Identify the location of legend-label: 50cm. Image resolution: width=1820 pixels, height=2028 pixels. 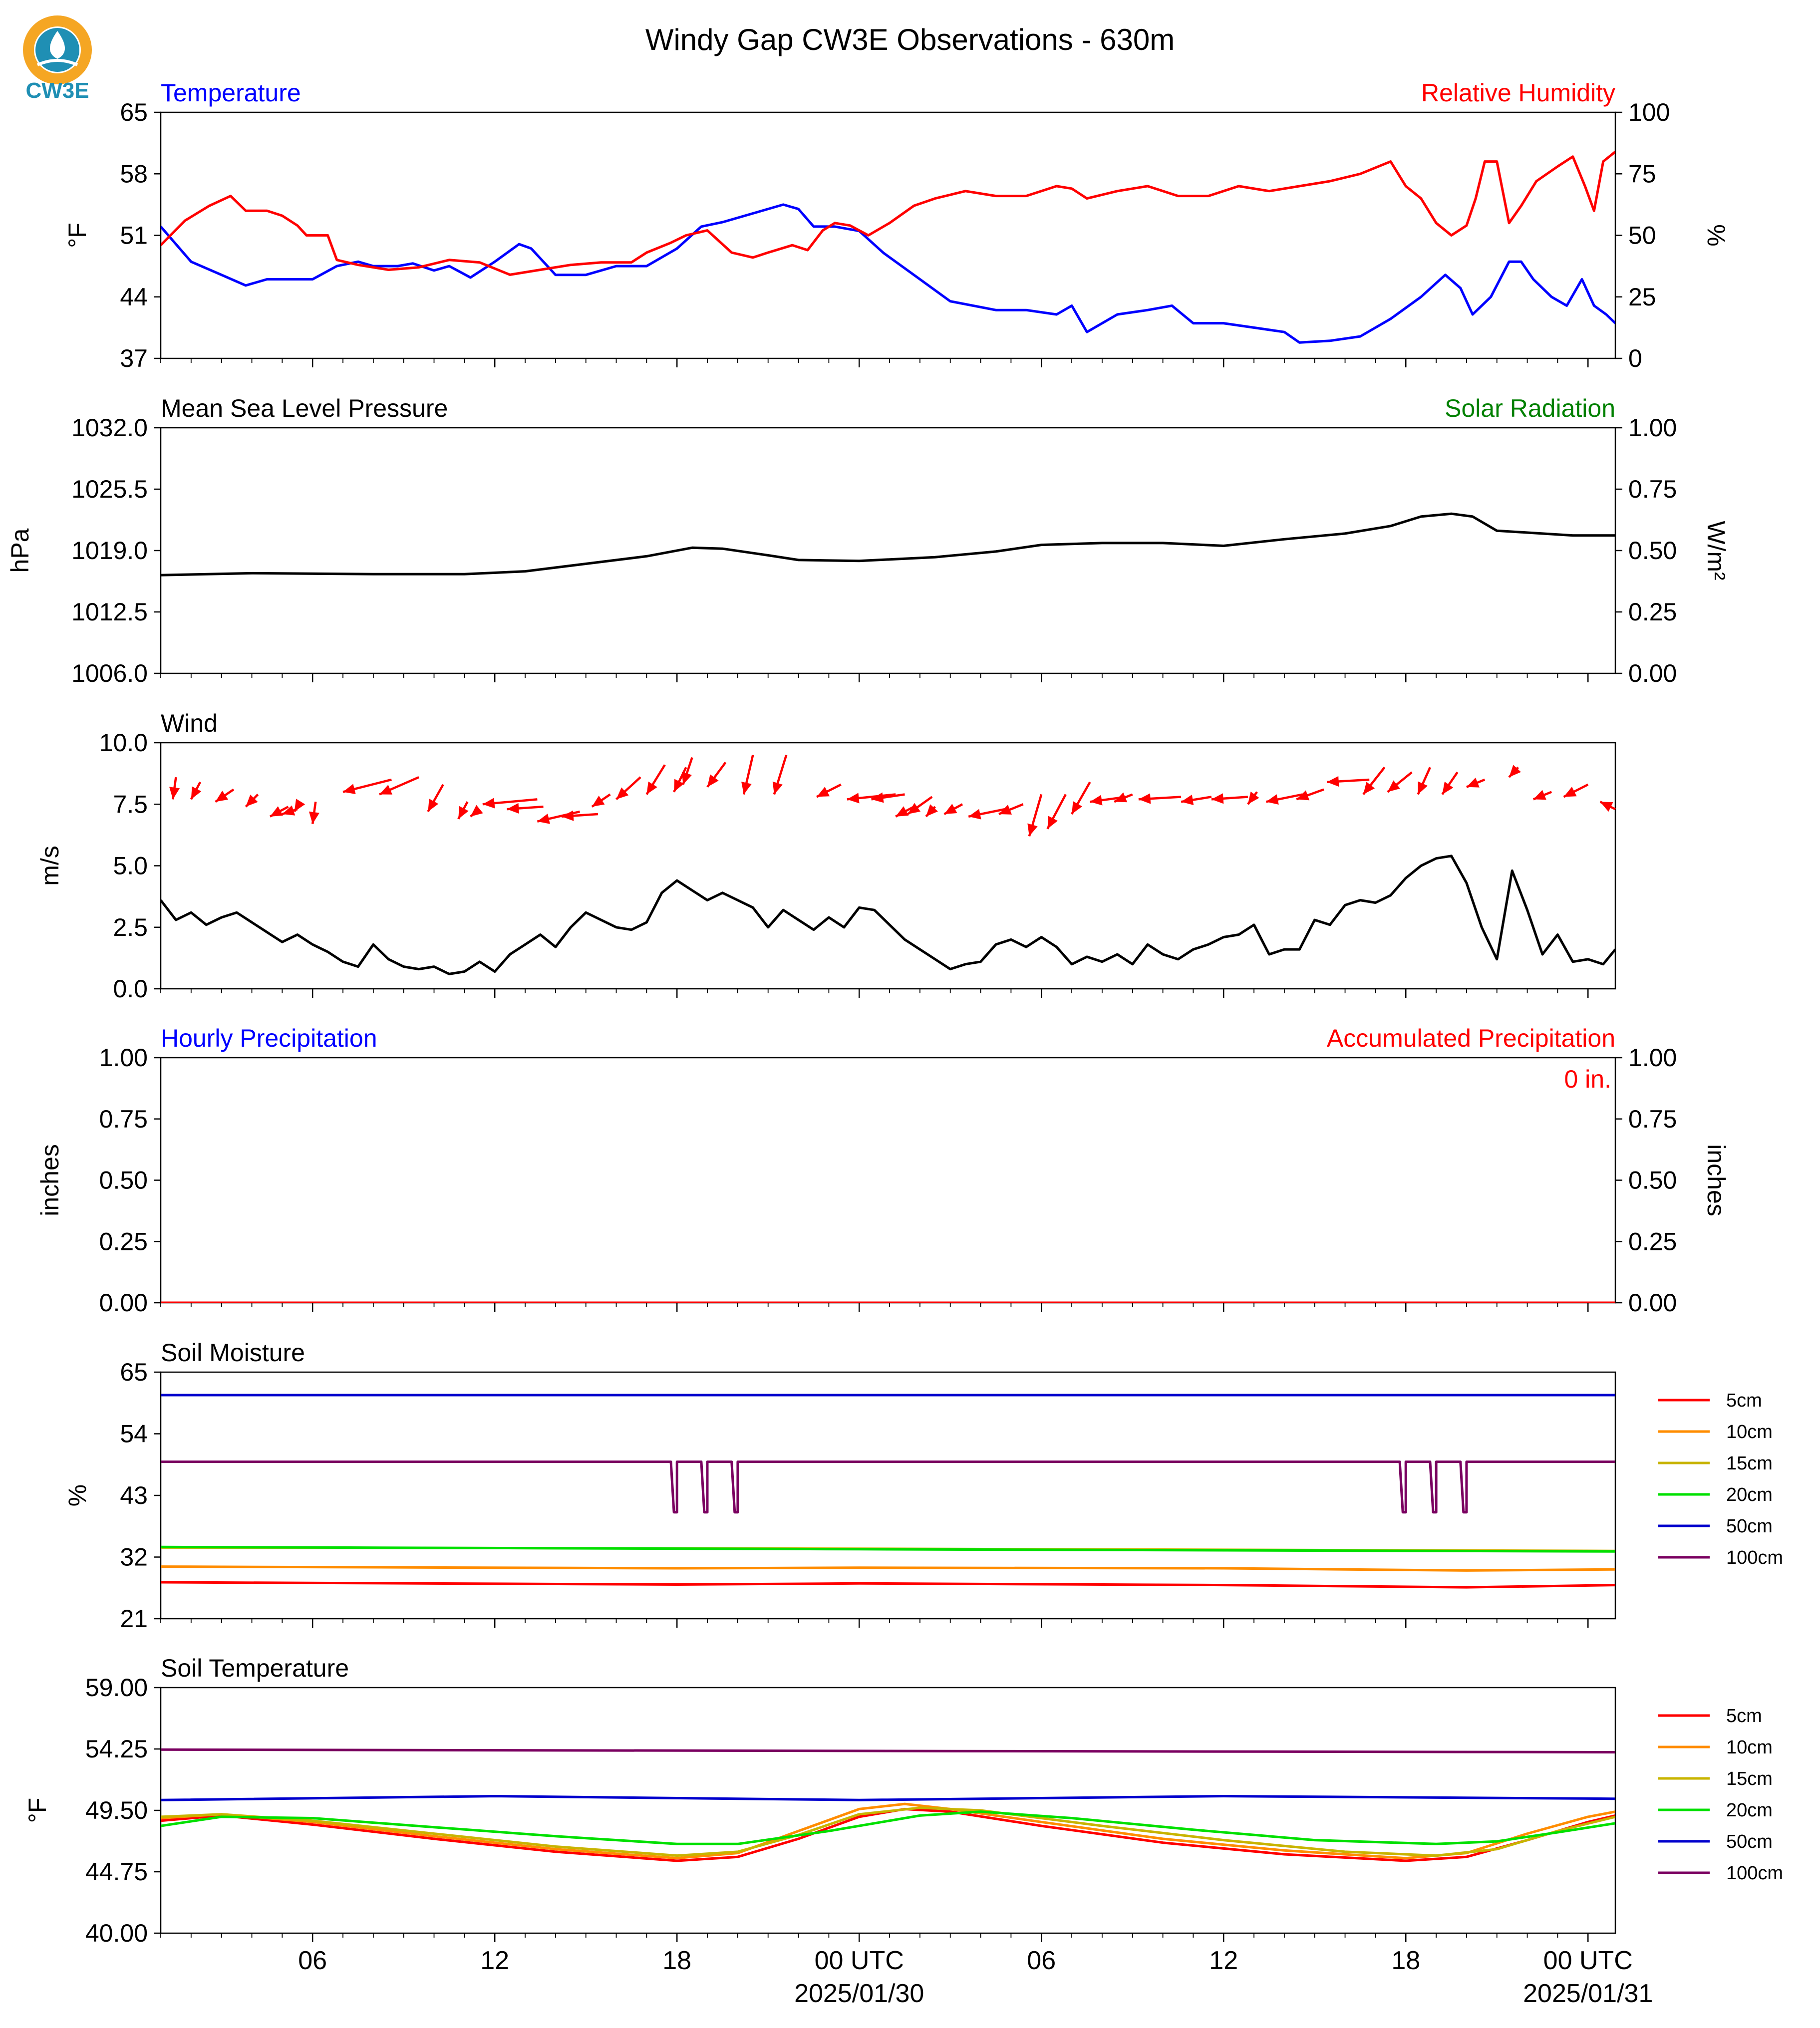
(1749, 1526).